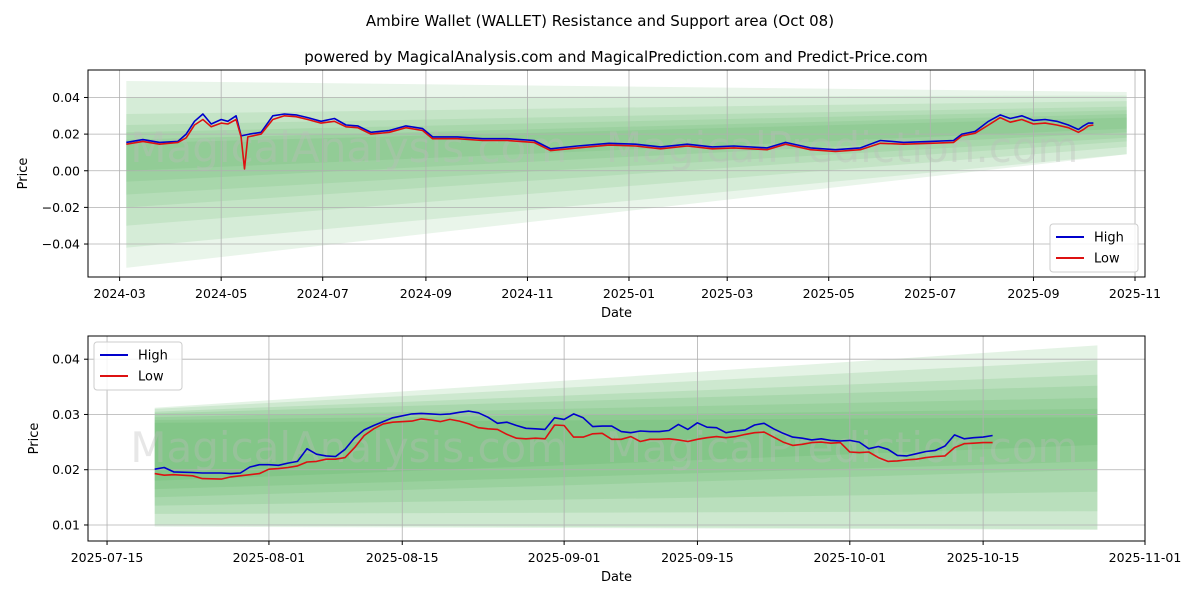 This screenshot has width=1200, height=600. Describe the element at coordinates (983, 557) in the screenshot. I see `x-tick-label-6: 2025-10-15` at that location.